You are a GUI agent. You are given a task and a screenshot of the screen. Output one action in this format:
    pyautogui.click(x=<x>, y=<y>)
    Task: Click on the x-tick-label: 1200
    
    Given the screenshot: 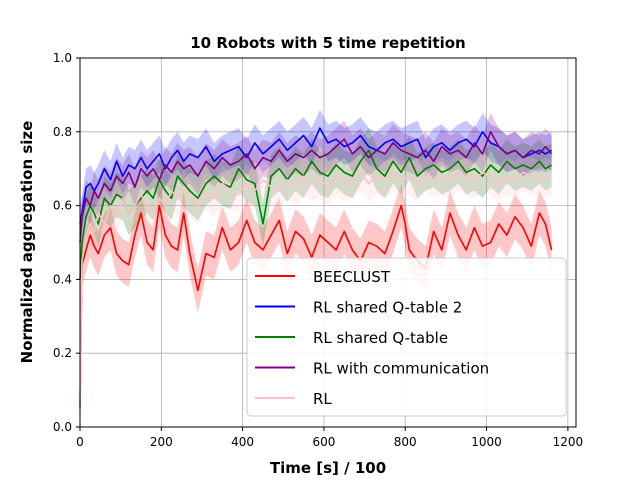 What is the action you would take?
    pyautogui.click(x=568, y=442)
    